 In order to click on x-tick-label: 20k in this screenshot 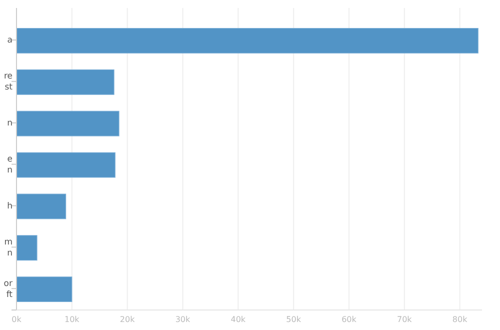, I will do `click(128, 319)`.